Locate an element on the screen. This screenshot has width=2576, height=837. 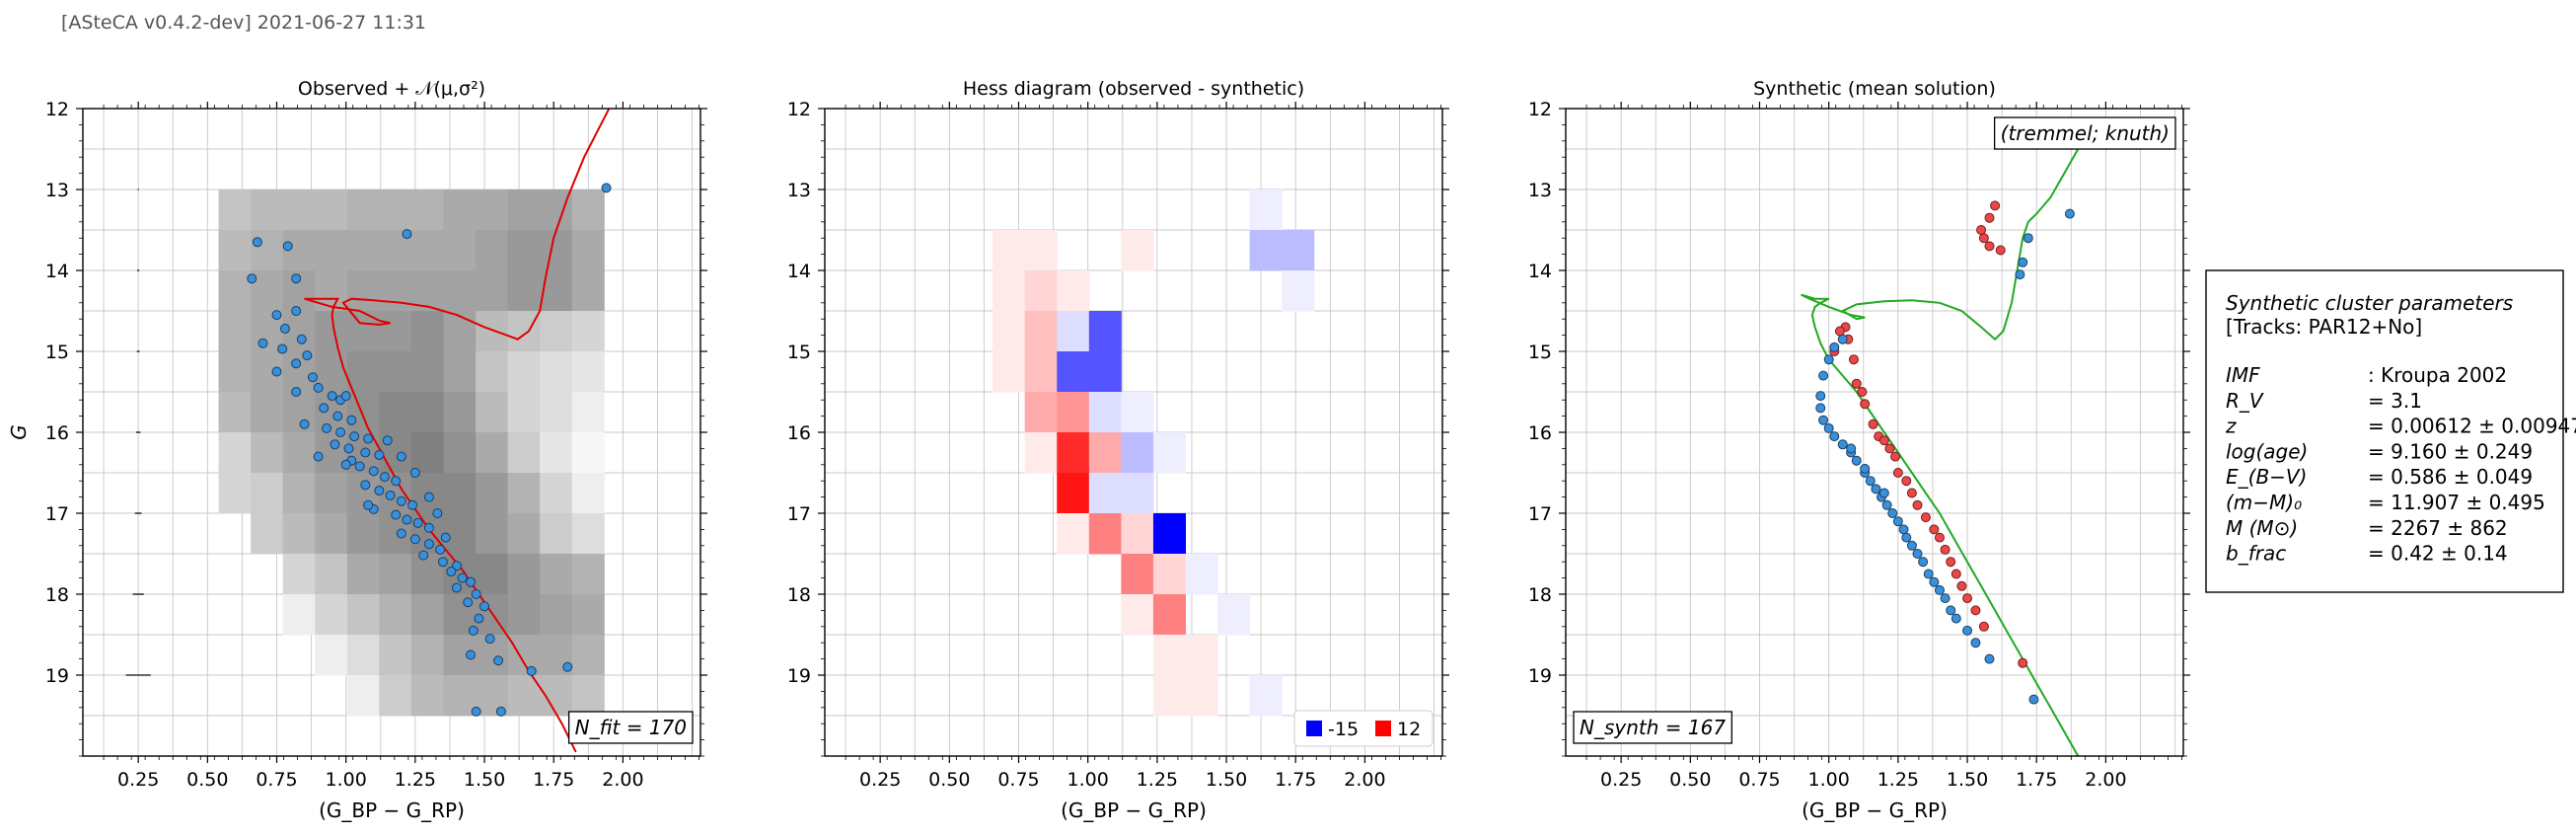
param-name: b_frac is located at coordinates (2256, 554).